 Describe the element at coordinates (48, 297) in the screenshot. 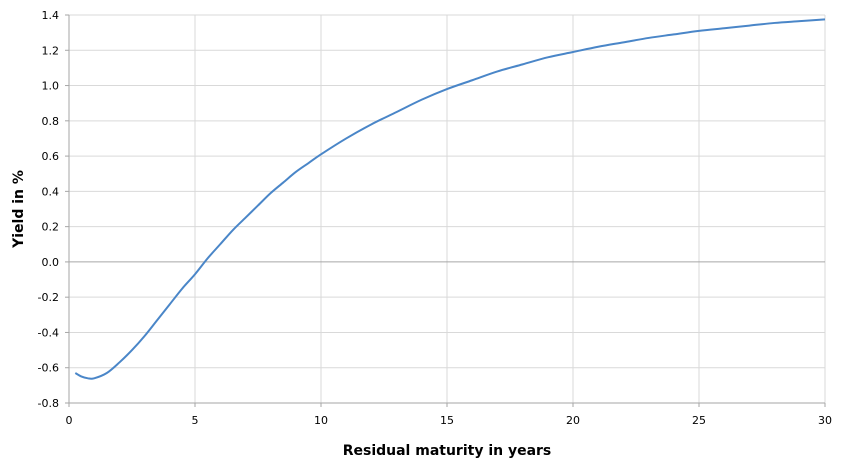

I see `y-tick-label: -0.2` at that location.